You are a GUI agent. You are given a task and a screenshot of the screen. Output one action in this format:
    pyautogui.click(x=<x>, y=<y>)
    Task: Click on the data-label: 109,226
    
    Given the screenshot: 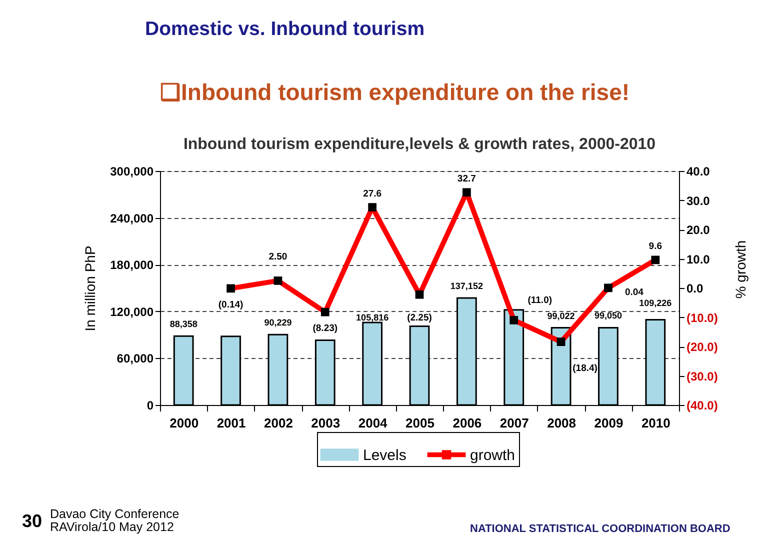 What is the action you would take?
    pyautogui.click(x=655, y=303)
    